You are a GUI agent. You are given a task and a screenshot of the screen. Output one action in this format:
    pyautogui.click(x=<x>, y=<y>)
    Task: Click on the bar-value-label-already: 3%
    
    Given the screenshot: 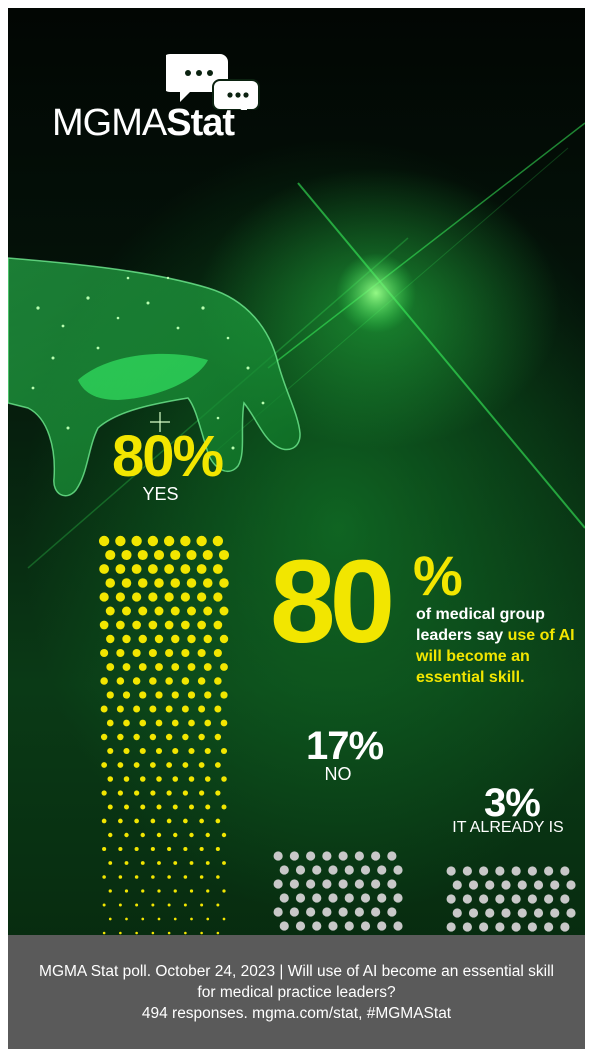 What is the action you would take?
    pyautogui.click(x=512, y=803)
    